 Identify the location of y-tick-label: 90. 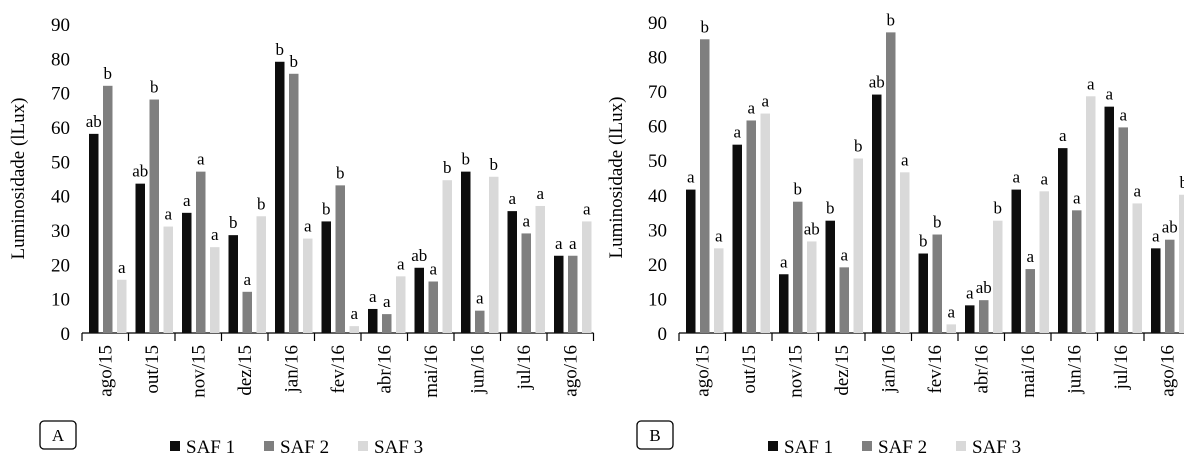
(657, 23).